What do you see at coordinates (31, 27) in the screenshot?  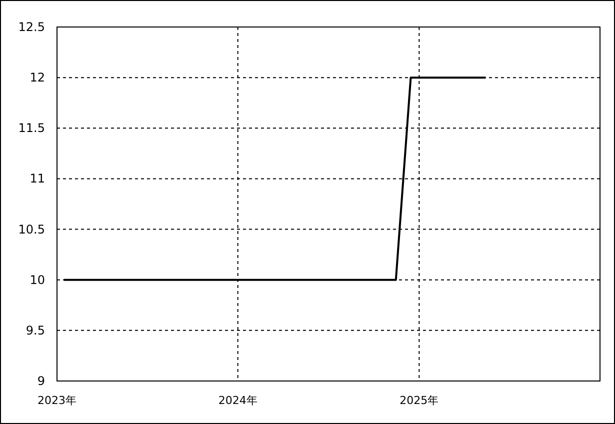 I see `ytick: 12.5` at bounding box center [31, 27].